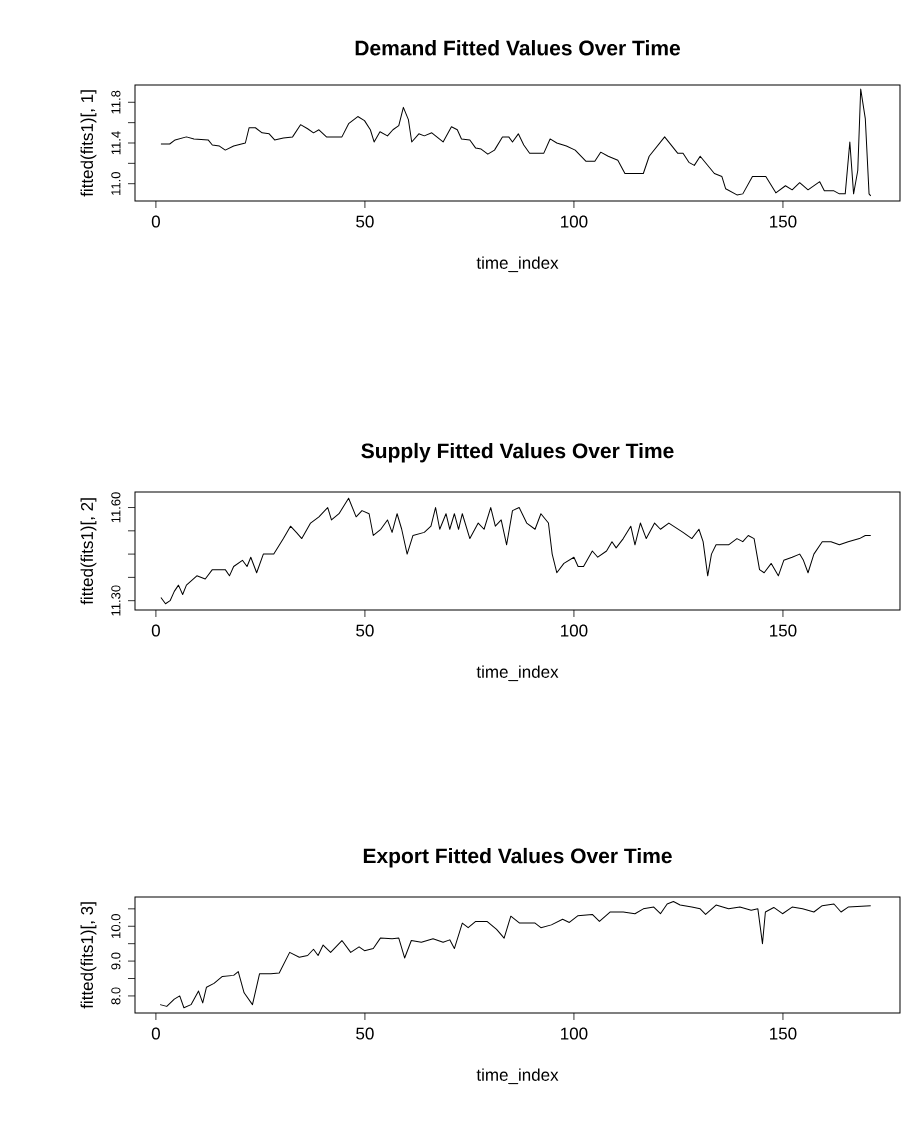  I want to click on y-axis-title: fitted(fits1)[, 3], so click(88, 955).